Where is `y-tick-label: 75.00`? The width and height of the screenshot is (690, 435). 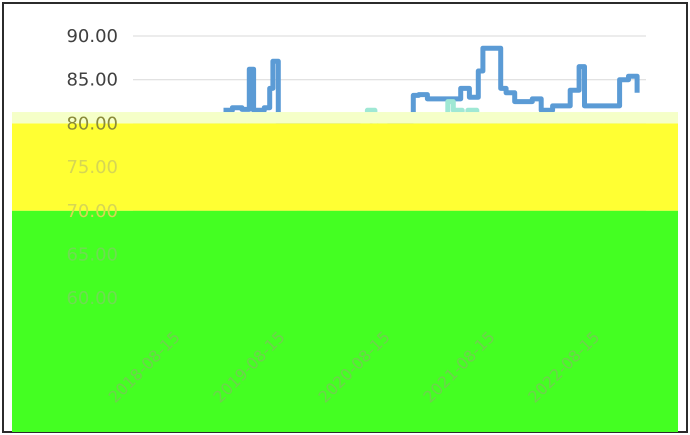 y-tick-label: 75.00 is located at coordinates (92, 167).